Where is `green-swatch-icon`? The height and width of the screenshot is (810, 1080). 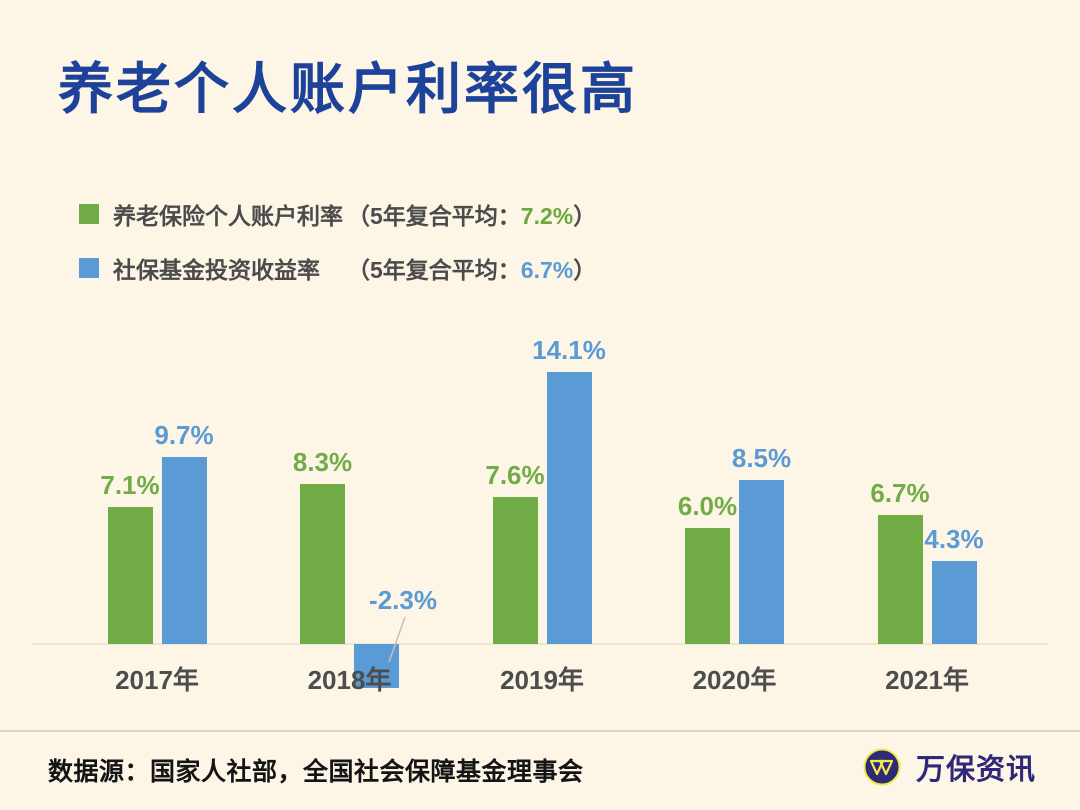
green-swatch-icon is located at coordinates (89, 214).